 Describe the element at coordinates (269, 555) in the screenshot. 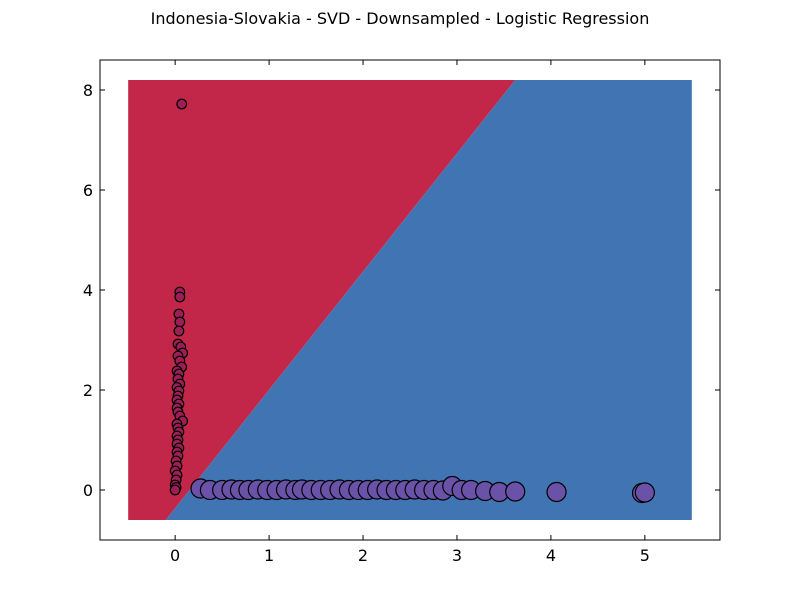

I see `x-tick-label: 1` at that location.